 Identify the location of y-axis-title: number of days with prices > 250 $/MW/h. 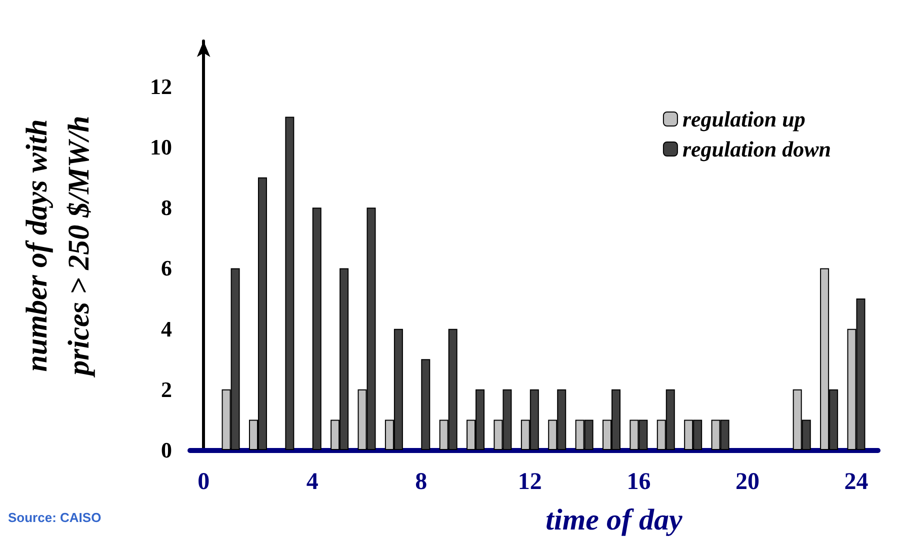
(58, 247).